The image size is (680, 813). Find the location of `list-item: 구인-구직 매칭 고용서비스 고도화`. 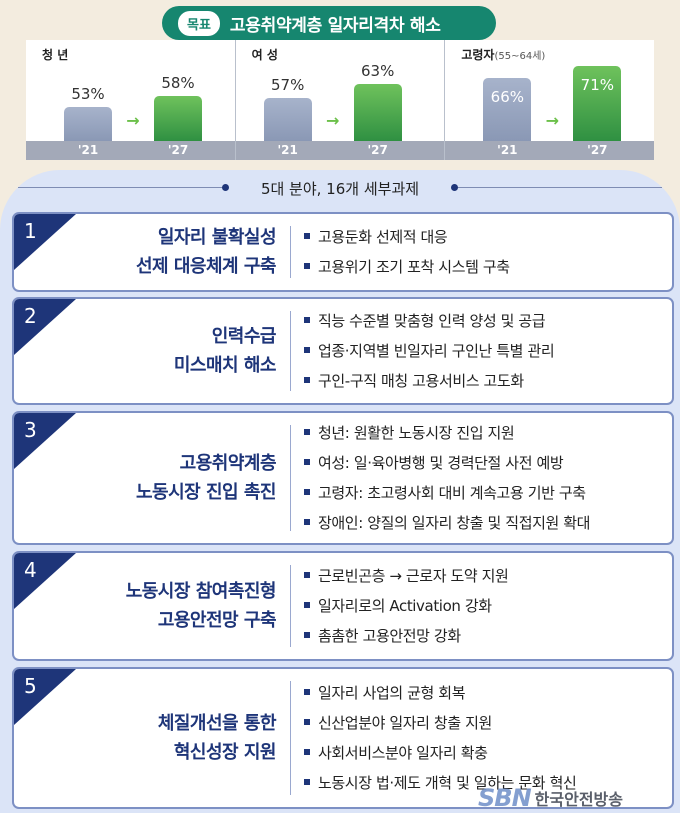

list-item: 구인-구직 매칭 고용서비스 고도화 is located at coordinates (429, 381).